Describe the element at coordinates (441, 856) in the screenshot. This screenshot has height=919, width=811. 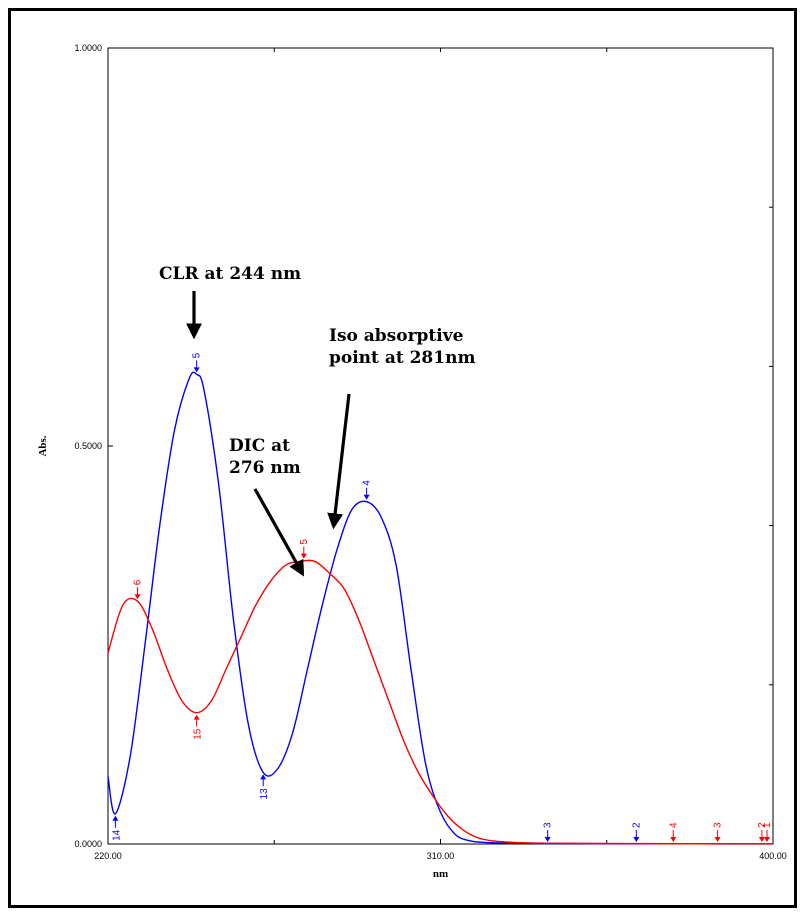
I see `x-tick-label: 310.00` at that location.